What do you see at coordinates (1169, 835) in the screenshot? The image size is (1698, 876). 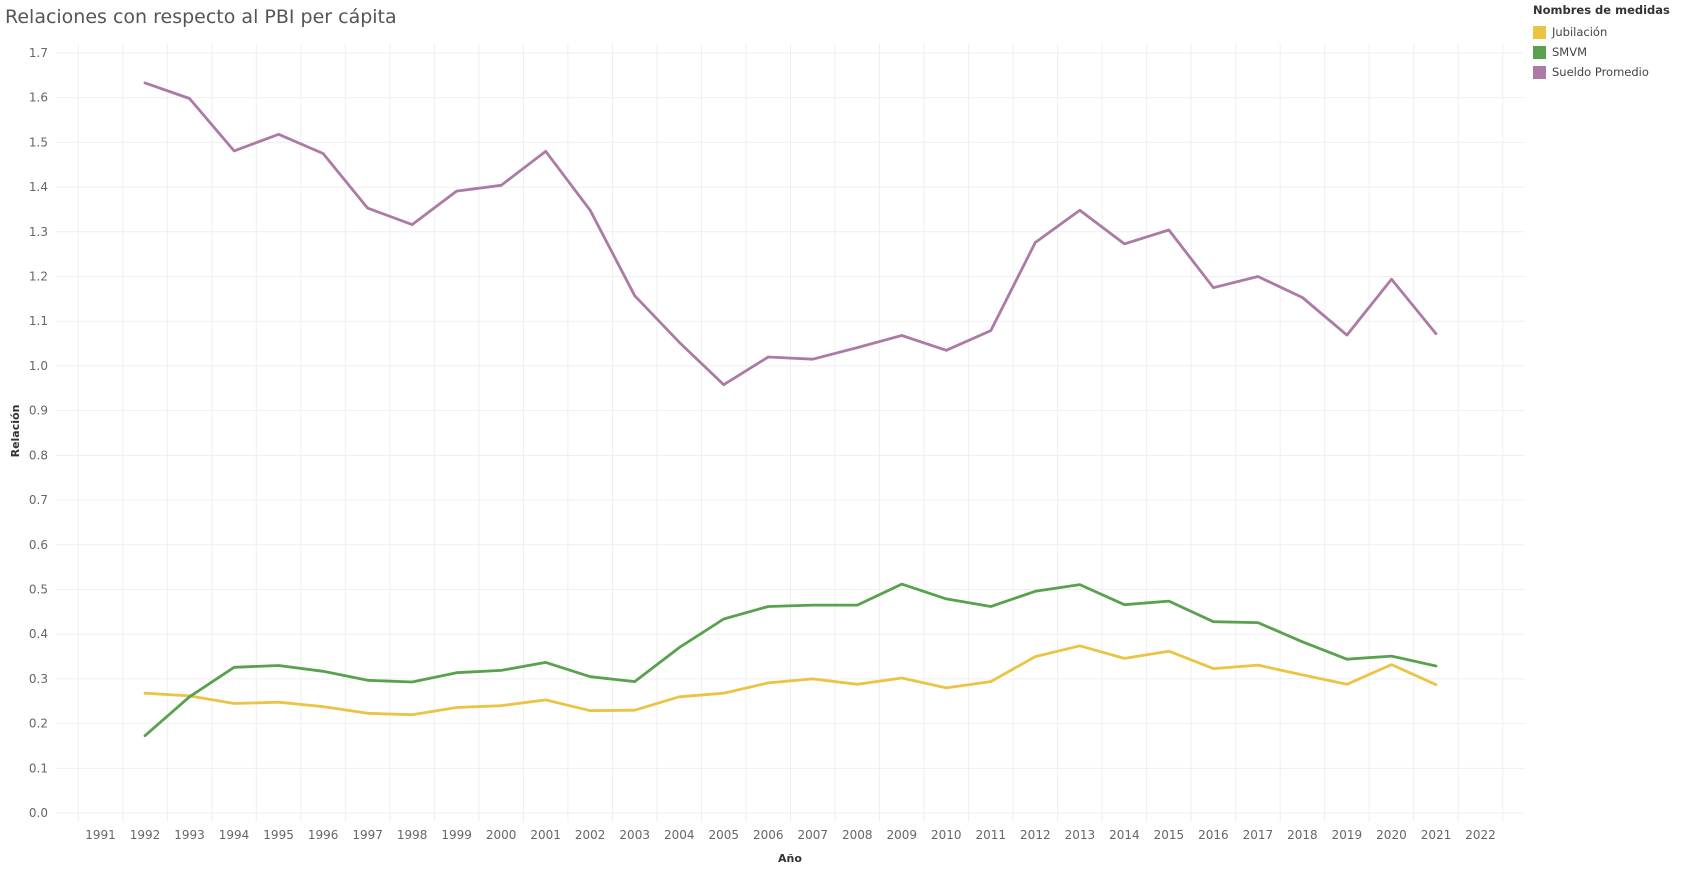 I see `x-tick-label: 2015` at bounding box center [1169, 835].